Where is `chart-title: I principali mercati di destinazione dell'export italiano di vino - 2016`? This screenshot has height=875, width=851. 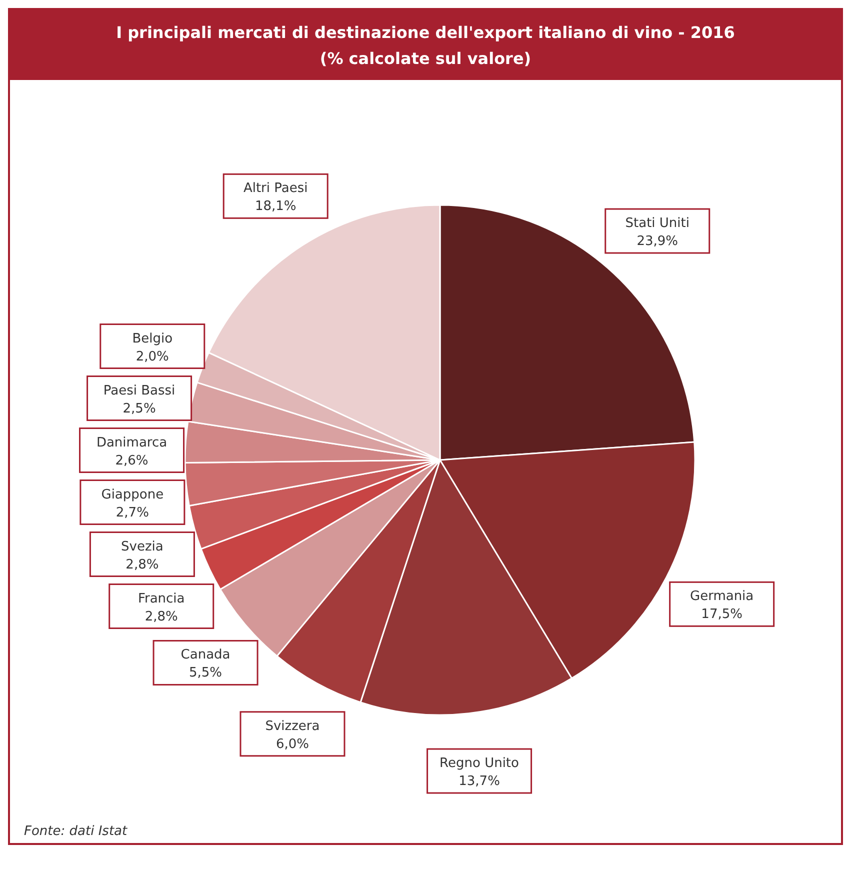
chart-title: I principali mercati di destinazione dell'export italiano di vino - 2016 is located at coordinates (425, 32).